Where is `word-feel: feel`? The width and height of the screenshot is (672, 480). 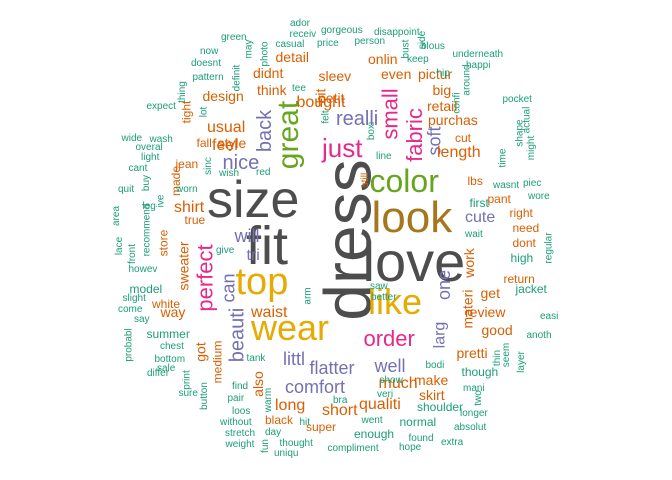
word-feel: feel is located at coordinates (225, 145).